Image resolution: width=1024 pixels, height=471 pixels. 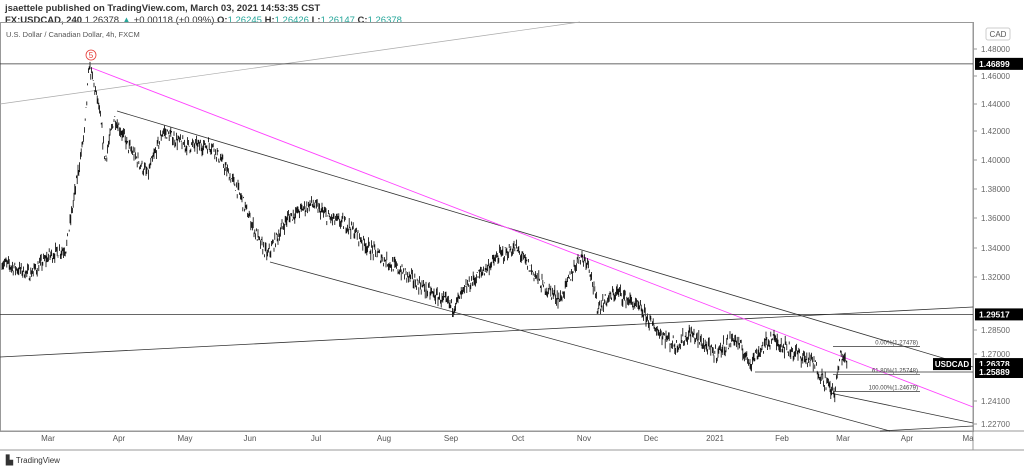 What do you see at coordinates (244, 20) in the screenshot?
I see `open-value: 1.26245` at bounding box center [244, 20].